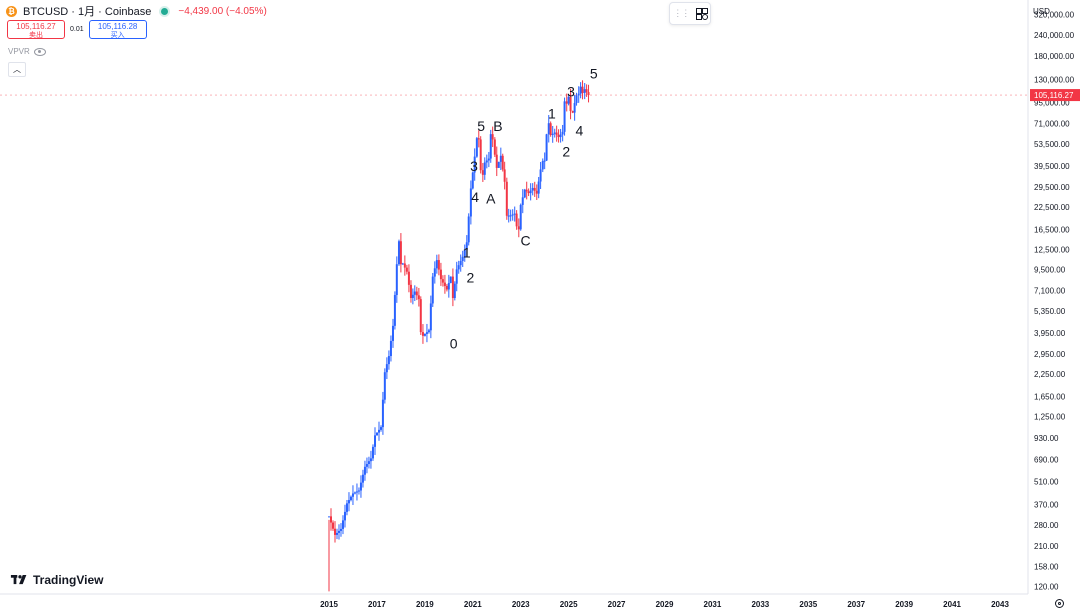 The width and height of the screenshot is (1080, 612). What do you see at coordinates (1050, 311) in the screenshot?
I see `price-tick-label: 5,350.00` at bounding box center [1050, 311].